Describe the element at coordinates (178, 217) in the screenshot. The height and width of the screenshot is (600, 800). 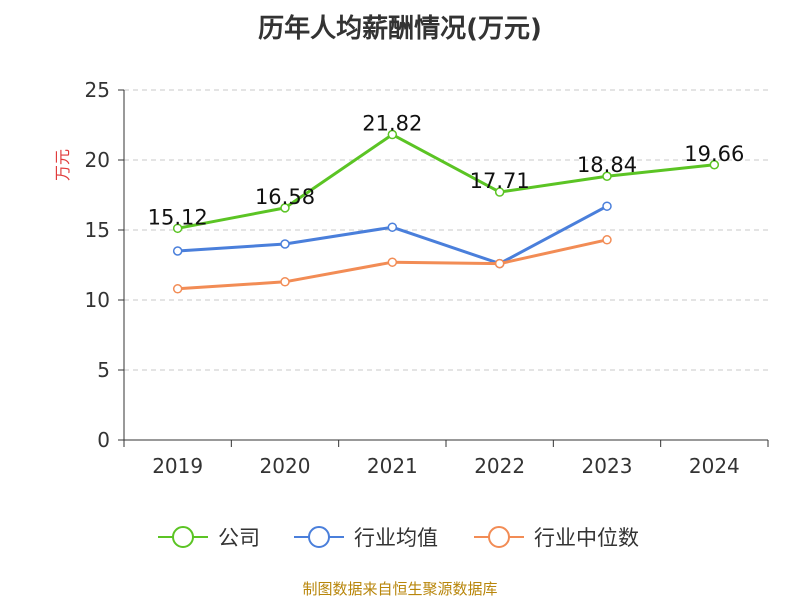
I see `data-label: 15.12` at that location.